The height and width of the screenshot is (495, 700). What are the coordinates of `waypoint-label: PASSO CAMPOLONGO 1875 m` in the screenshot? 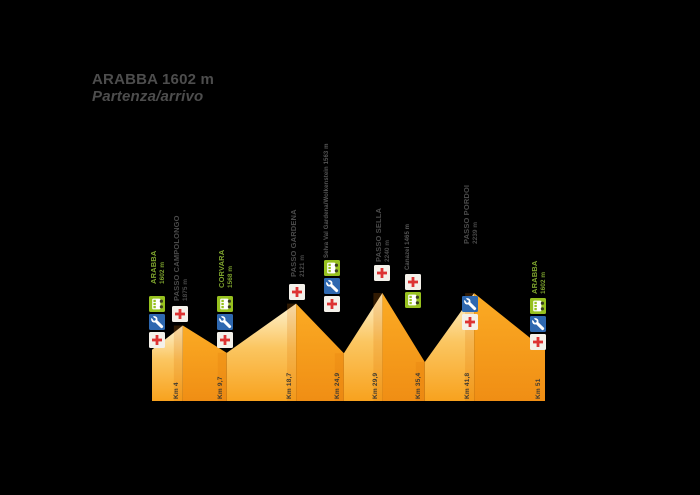 It's located at (180, 258).